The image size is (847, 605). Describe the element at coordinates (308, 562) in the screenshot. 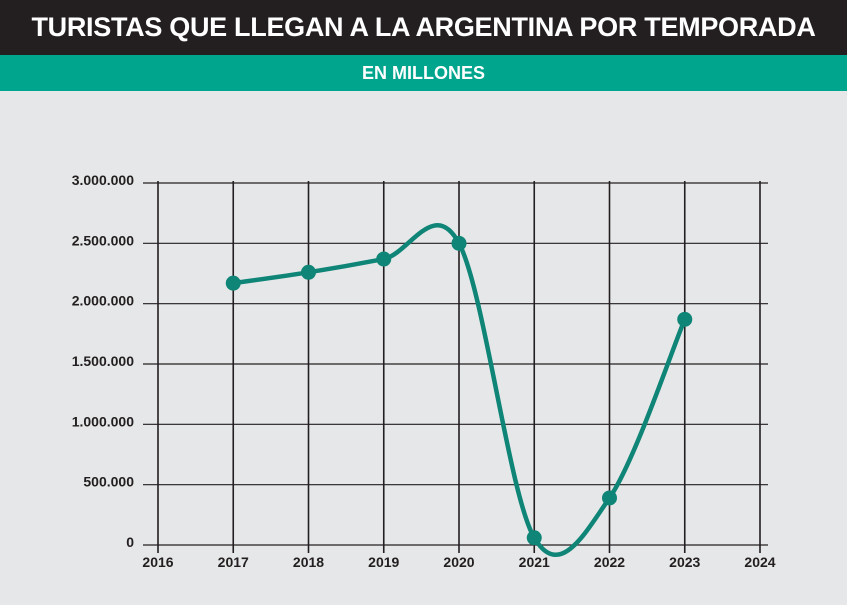

I see `x-tick-label: 2018` at that location.